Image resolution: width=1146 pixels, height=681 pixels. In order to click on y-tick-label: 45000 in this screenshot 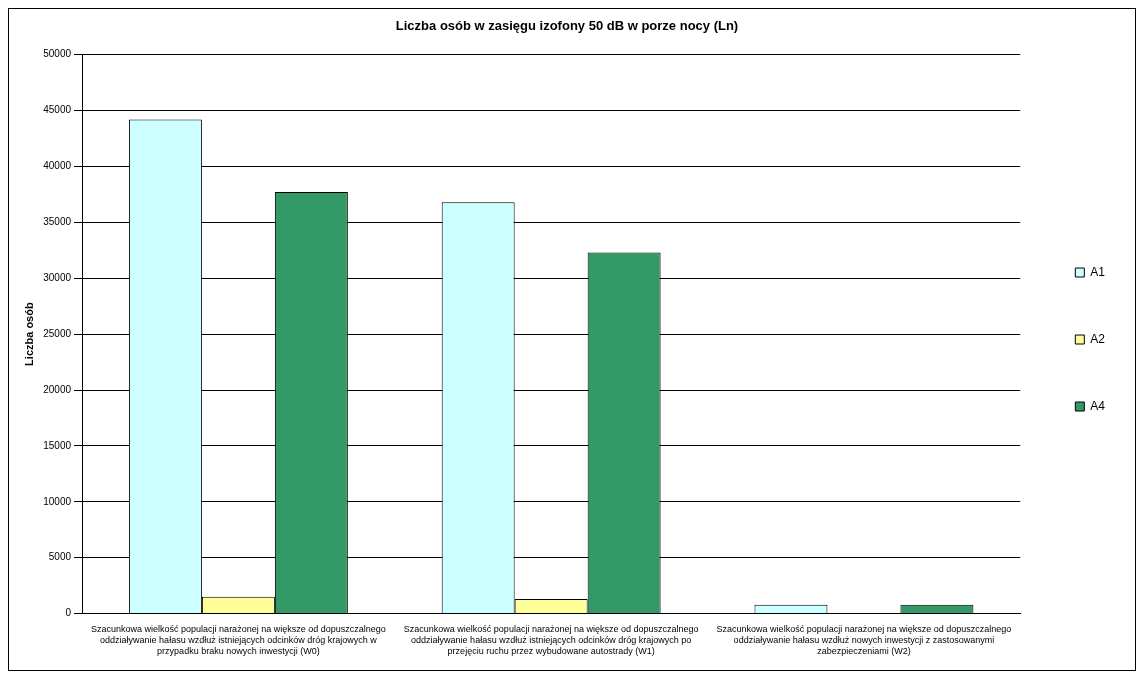, I will do `click(57, 110)`.